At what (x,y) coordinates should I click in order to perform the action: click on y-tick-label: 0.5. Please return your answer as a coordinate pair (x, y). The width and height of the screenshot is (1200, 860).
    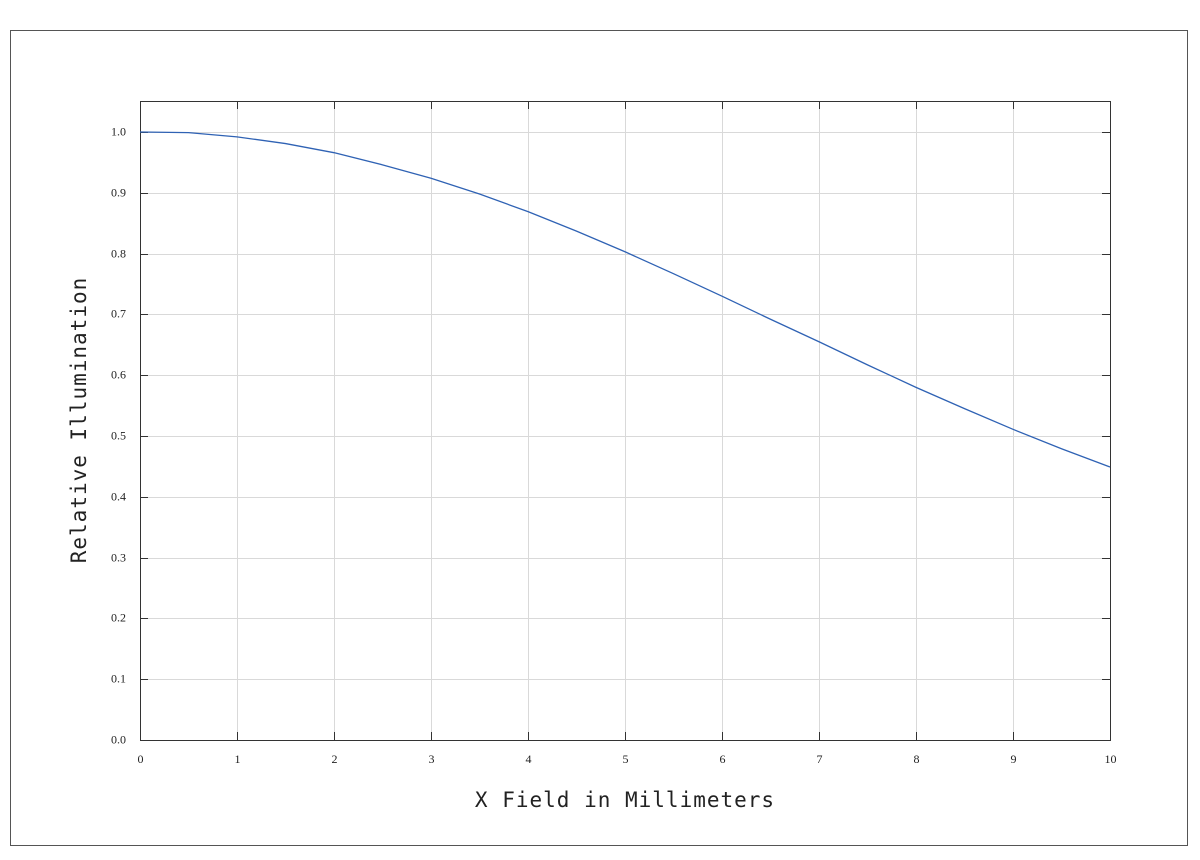
    Looking at the image, I should click on (118, 435).